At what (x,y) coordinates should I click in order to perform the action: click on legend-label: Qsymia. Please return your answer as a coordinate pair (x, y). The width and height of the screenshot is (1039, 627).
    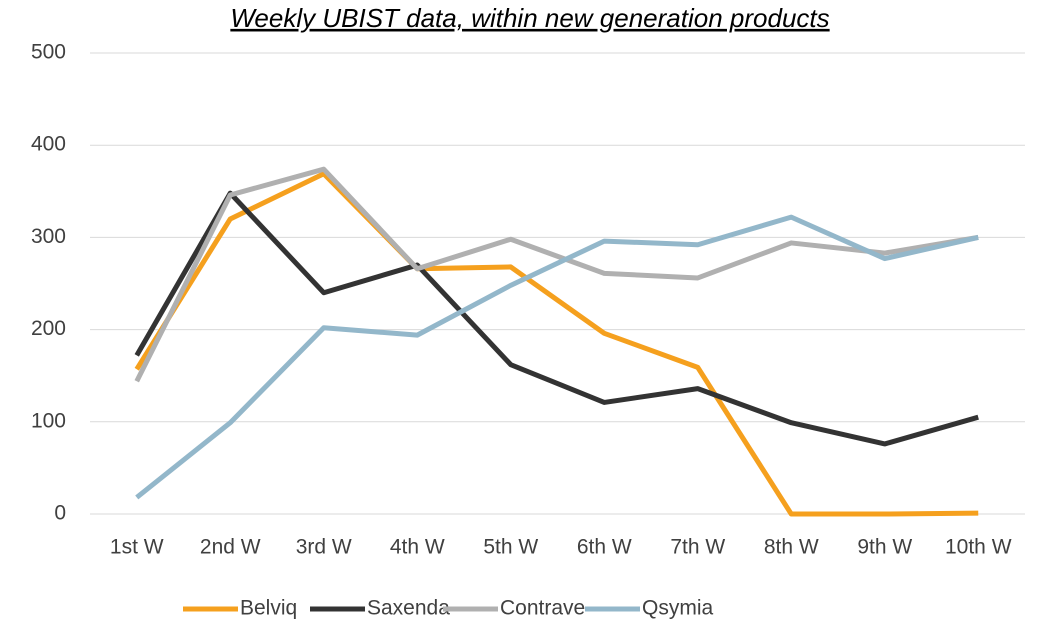
    Looking at the image, I should click on (677, 608).